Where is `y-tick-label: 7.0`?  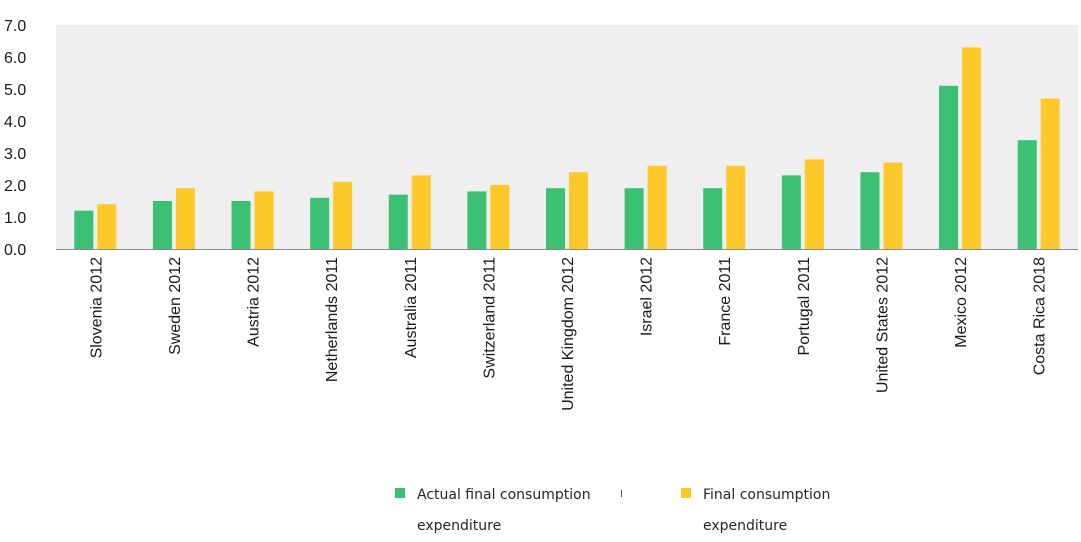
y-tick-label: 7.0 is located at coordinates (15, 26).